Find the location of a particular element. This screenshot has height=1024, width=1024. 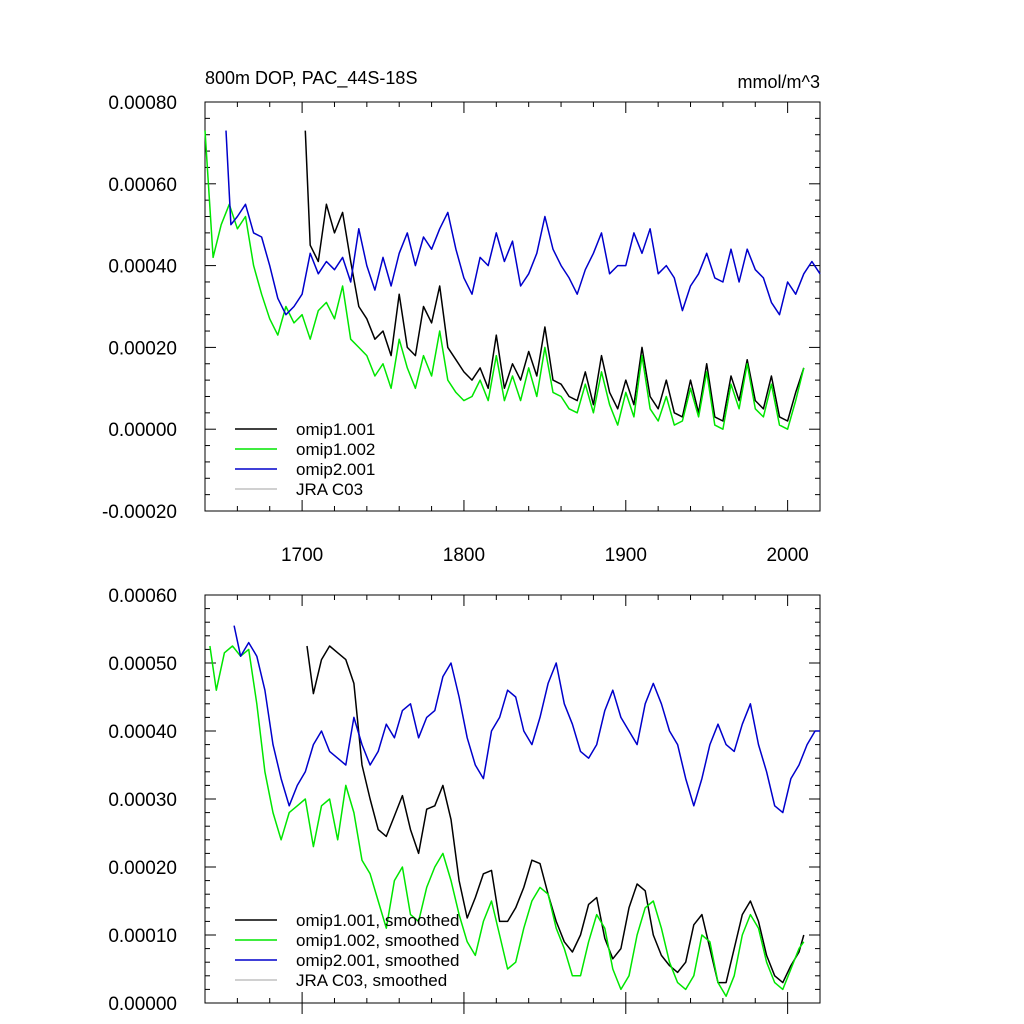

series-line-omip2-001-smoothed is located at coordinates (526, 719).